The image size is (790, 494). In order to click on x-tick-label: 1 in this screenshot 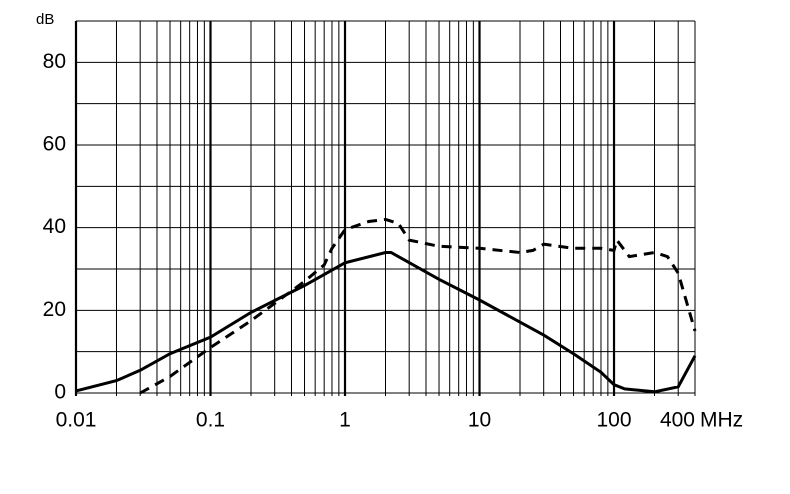, I will do `click(345, 420)`.